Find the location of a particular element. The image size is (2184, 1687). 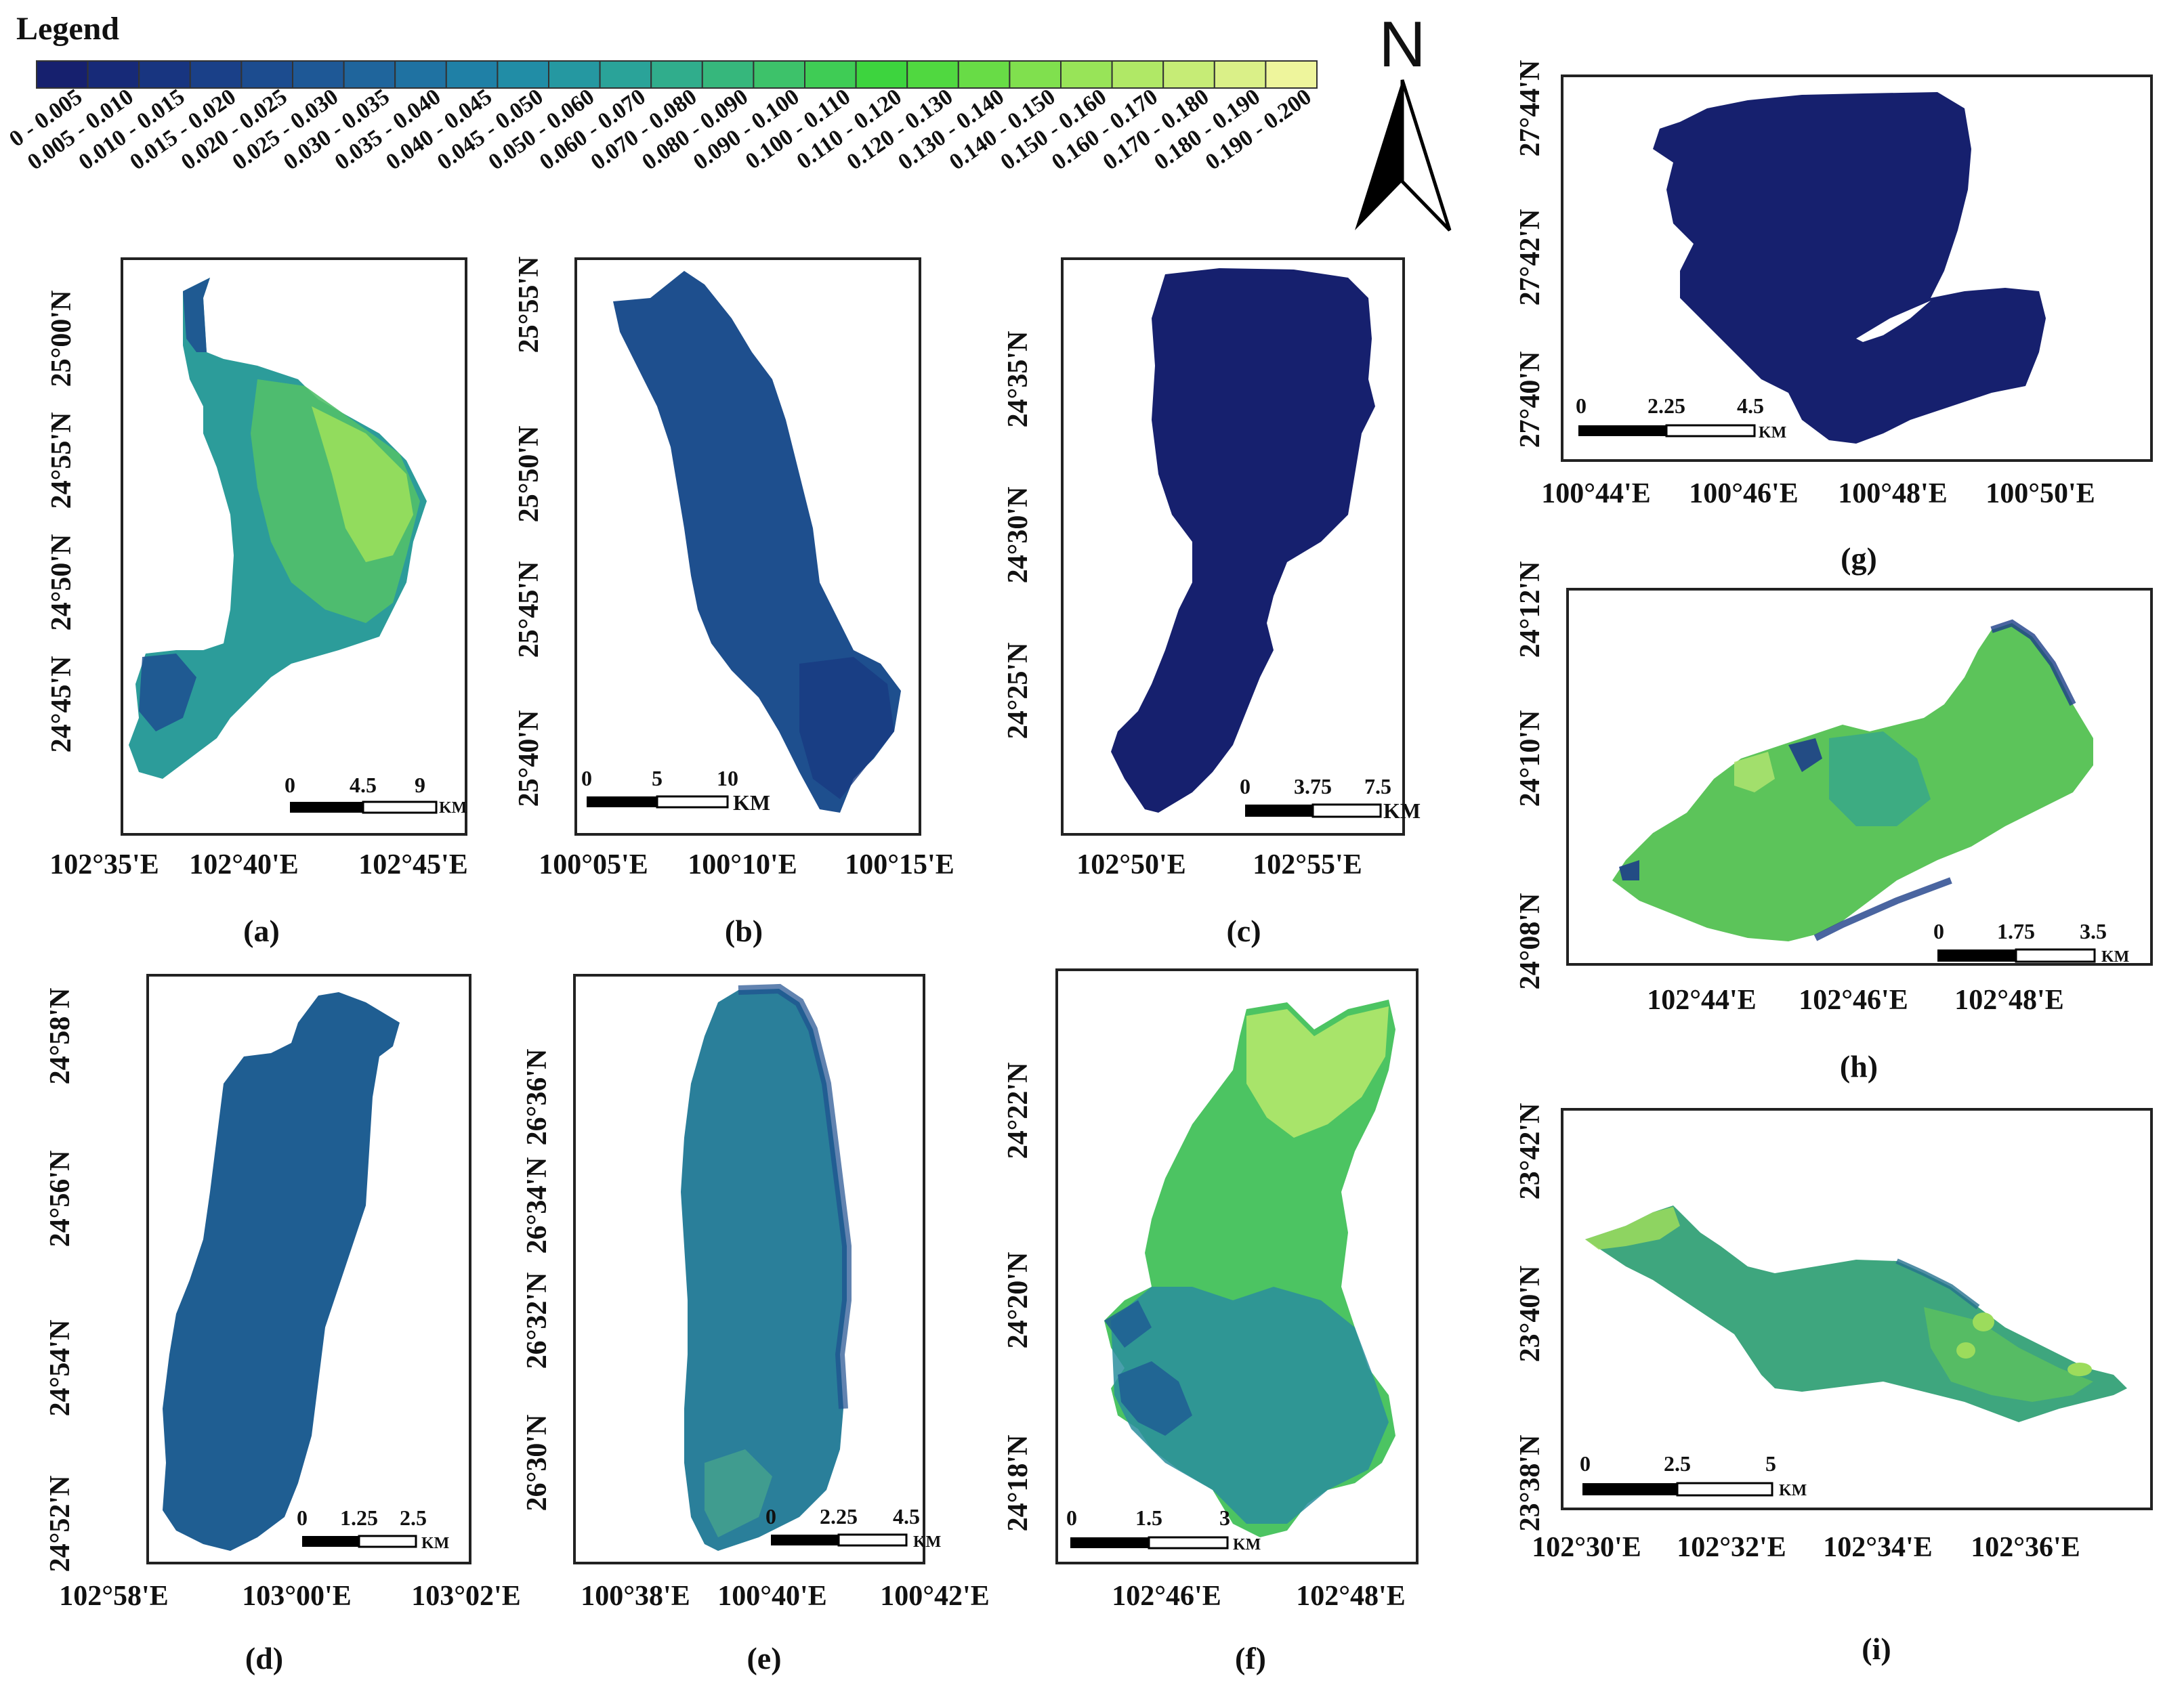

scale-tick-i-2: 5 is located at coordinates (1770, 1463).